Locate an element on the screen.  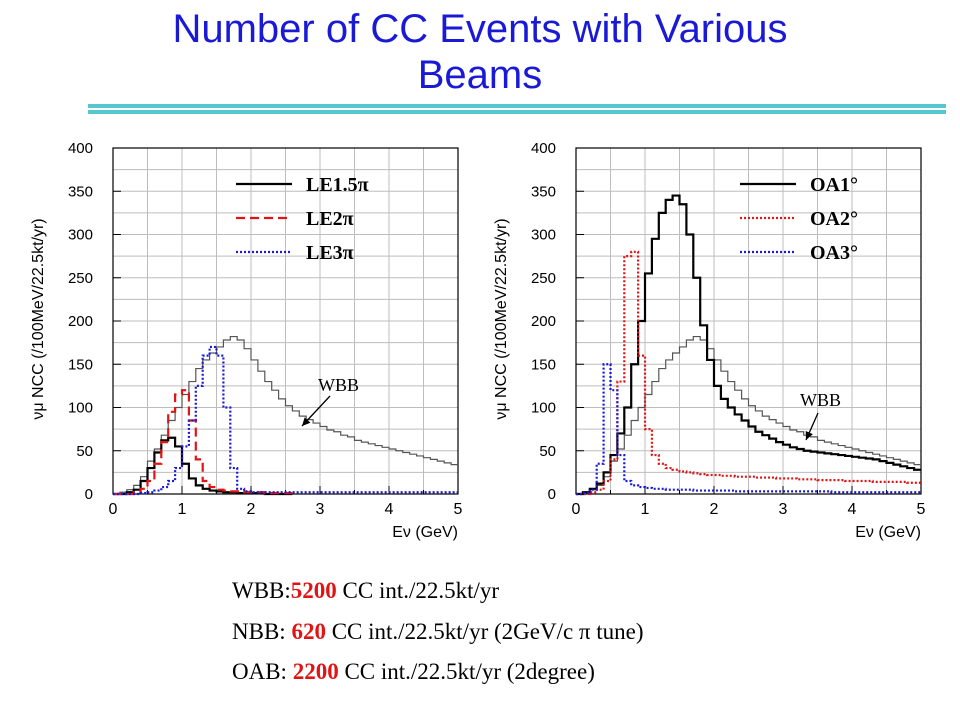
summary-line-wbb: WBB:5200 CC int./22.5kt/yr is located at coordinates (582, 591).